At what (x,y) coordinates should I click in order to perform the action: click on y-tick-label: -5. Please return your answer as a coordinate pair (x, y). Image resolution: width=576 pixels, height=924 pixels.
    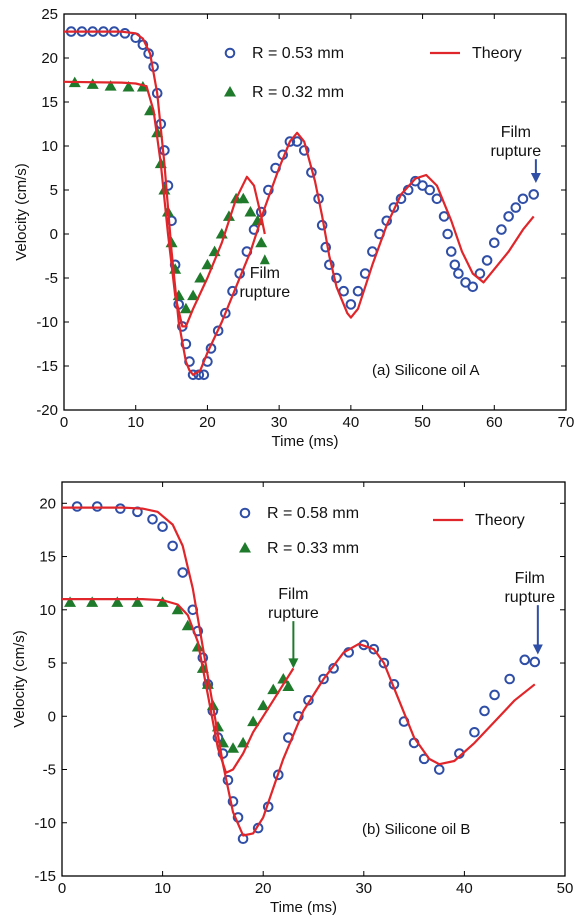
    Looking at the image, I should click on (51, 278).